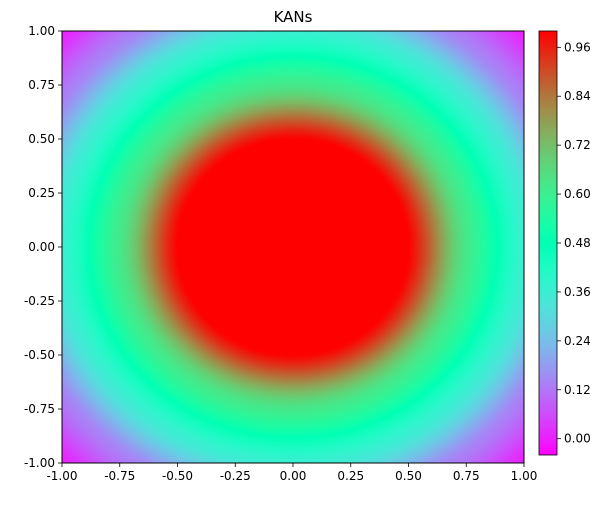 The height and width of the screenshot is (526, 608). What do you see at coordinates (577, 96) in the screenshot?
I see `colorbar-tick-label: 0.84` at bounding box center [577, 96].